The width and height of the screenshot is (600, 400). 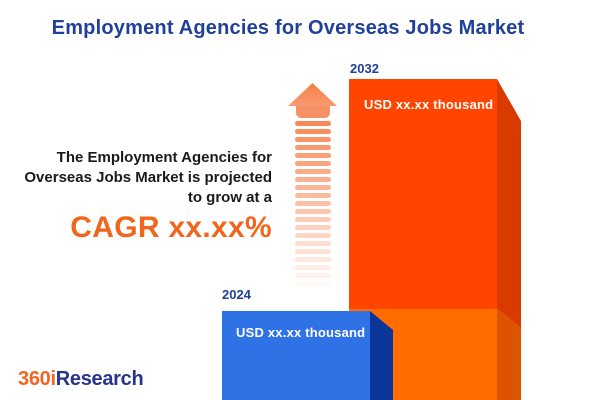 What do you see at coordinates (312, 111) in the screenshot?
I see `arrow-neck` at bounding box center [312, 111].